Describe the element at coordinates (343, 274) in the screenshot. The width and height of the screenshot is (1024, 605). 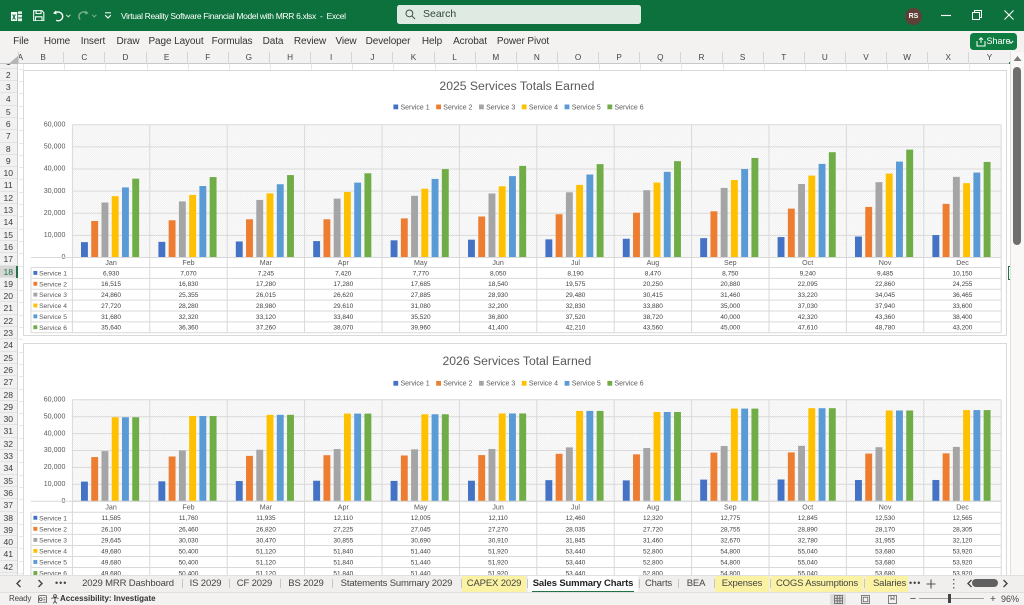
I see `svg-text: 7,420` at that location.